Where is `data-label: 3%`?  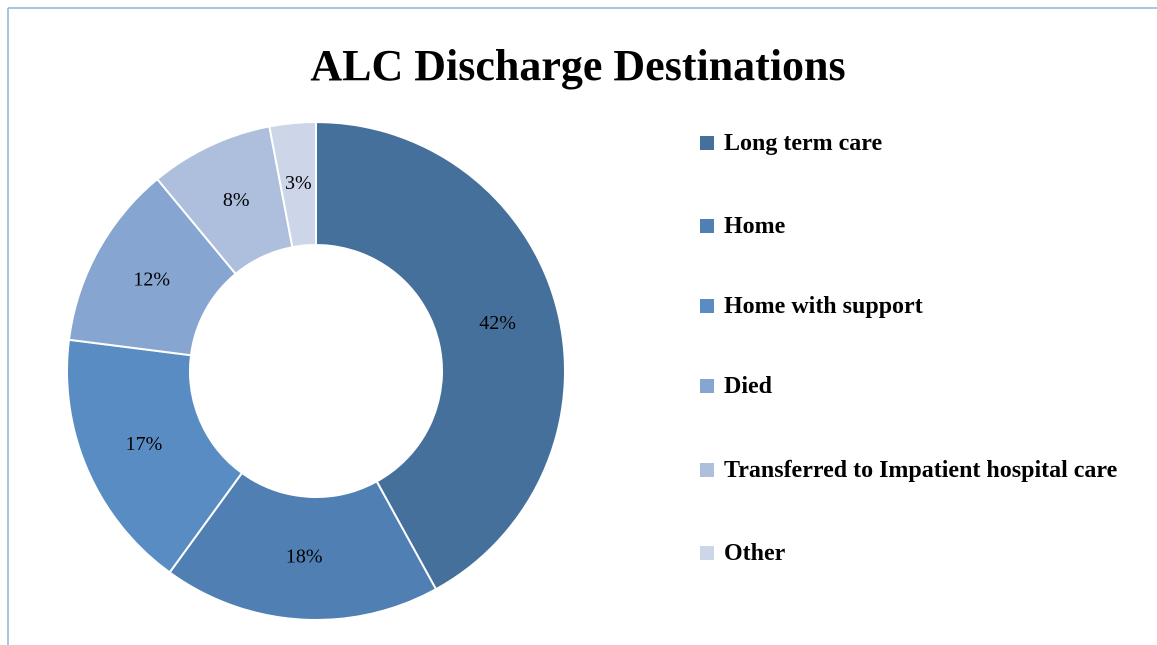 data-label: 3% is located at coordinates (298, 183).